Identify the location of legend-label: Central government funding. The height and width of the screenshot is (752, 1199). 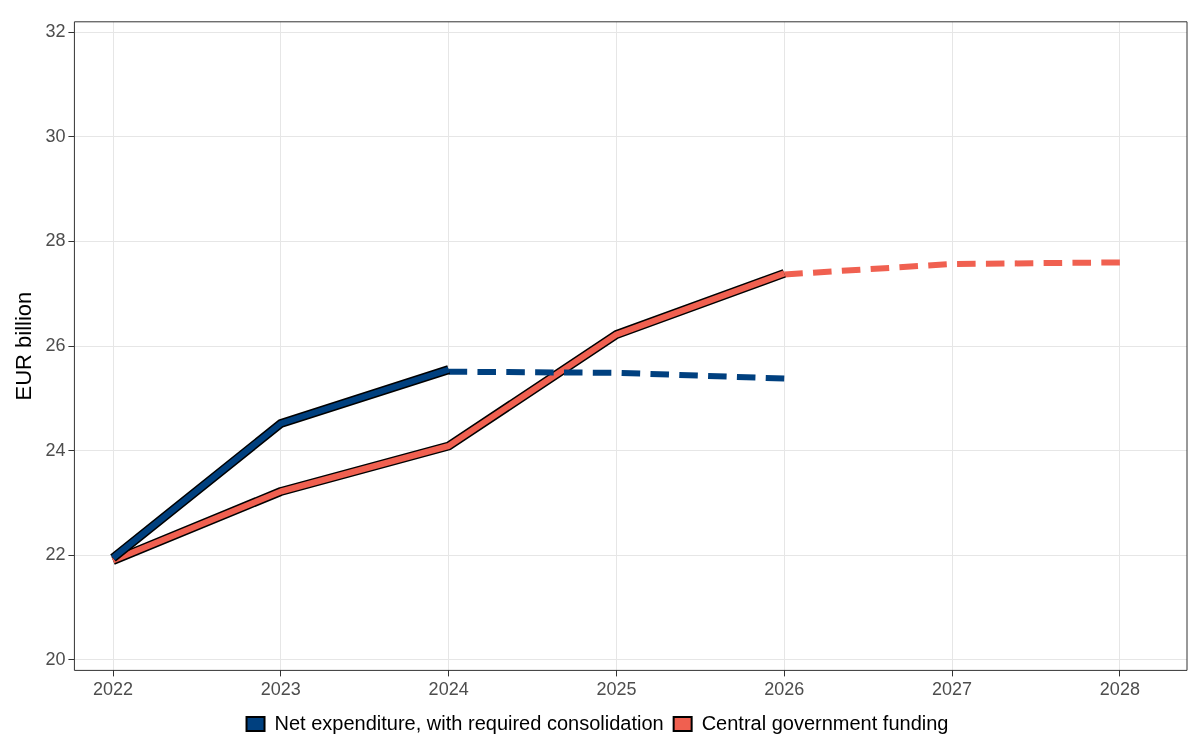
(825, 722).